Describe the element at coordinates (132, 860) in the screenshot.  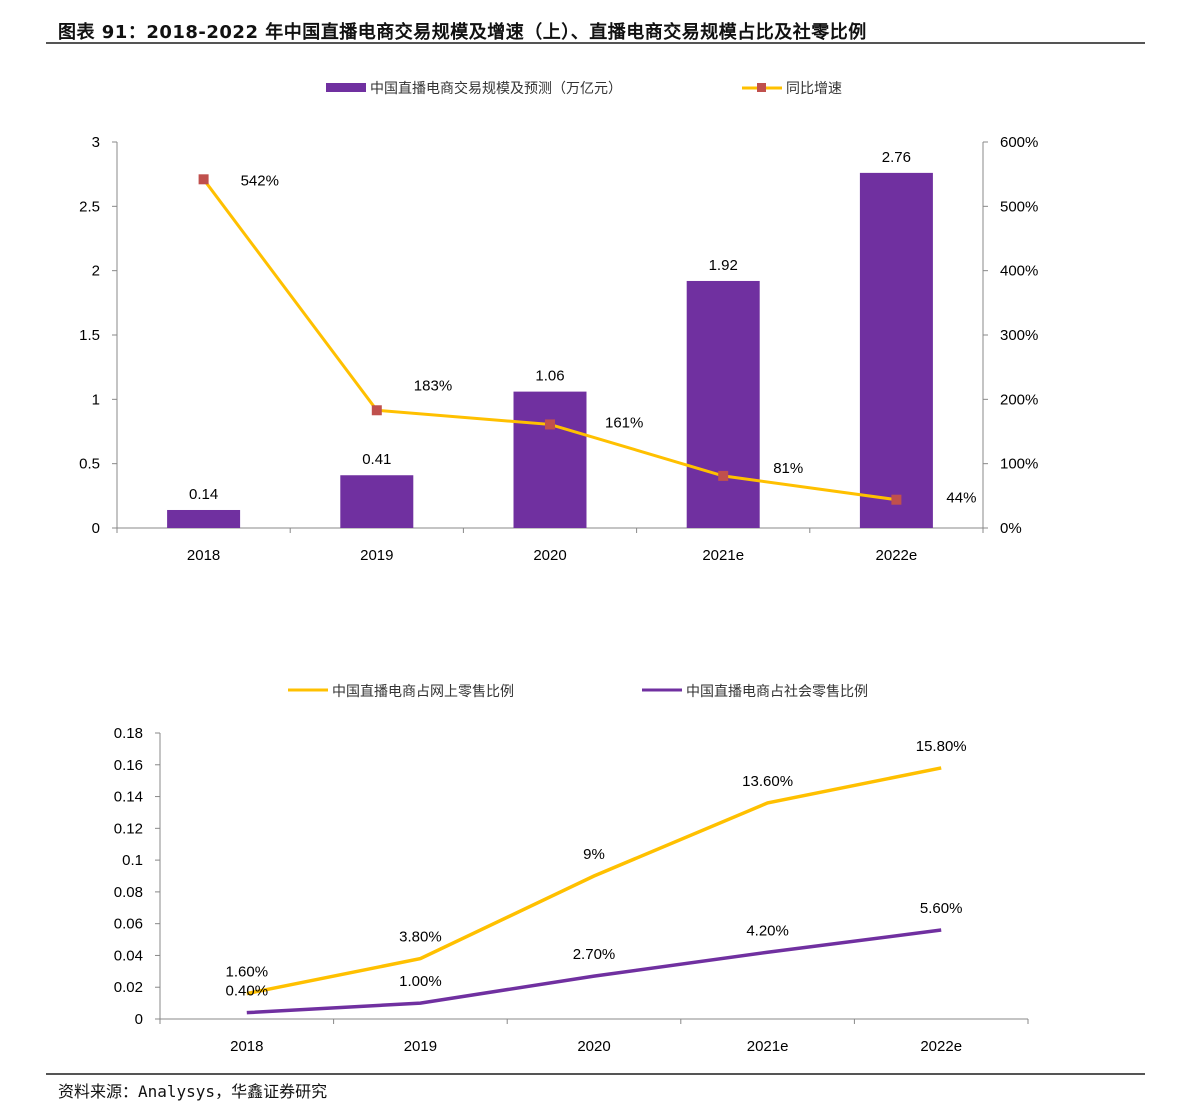
I see `y-tick-label: 0.1` at that location.